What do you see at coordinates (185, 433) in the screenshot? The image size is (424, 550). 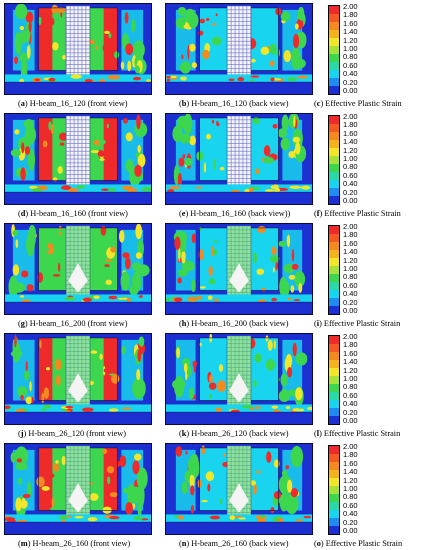 I see `caption-tag: (k)` at bounding box center [185, 433].